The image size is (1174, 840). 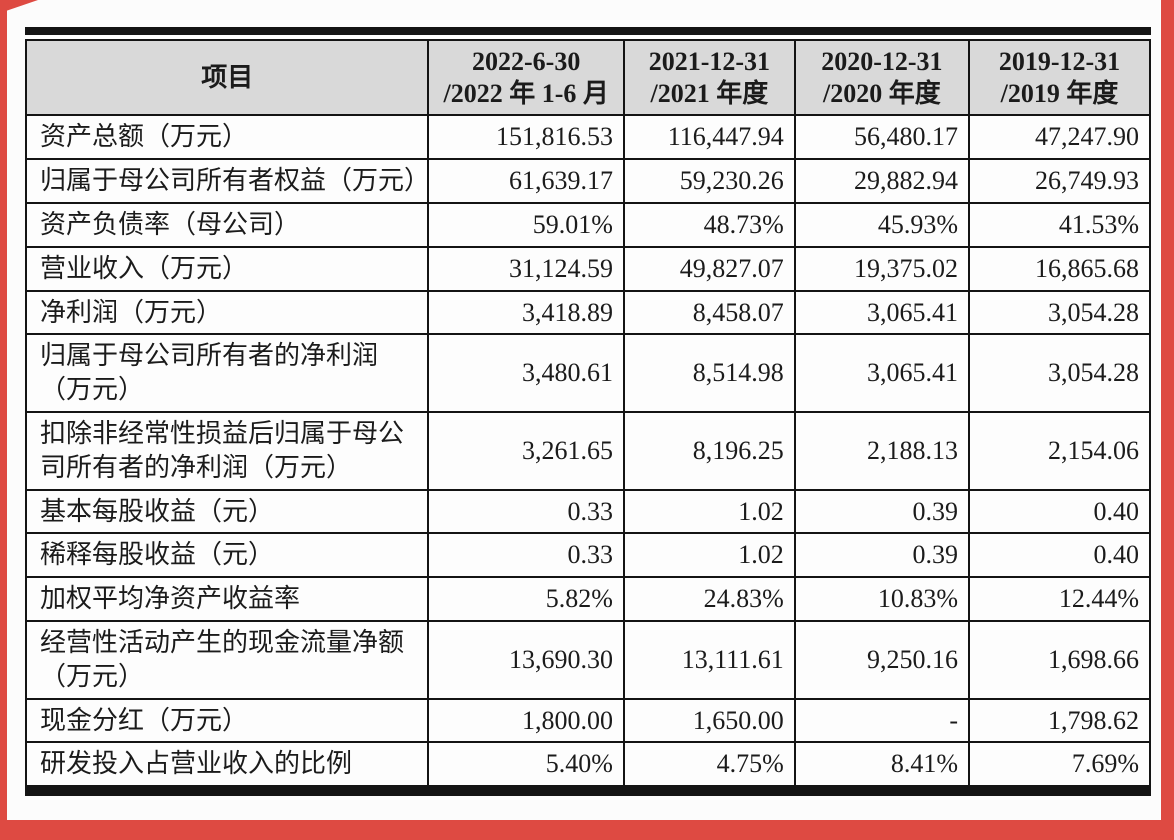 What do you see at coordinates (1059, 61) in the screenshot?
I see `period-date-line: 2019-12-31` at bounding box center [1059, 61].